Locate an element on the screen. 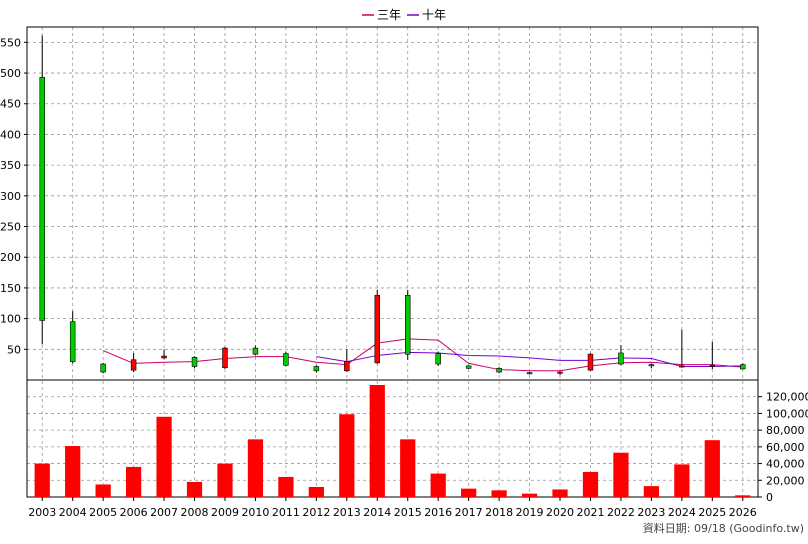  volume-bar-2015 is located at coordinates (408, 468).